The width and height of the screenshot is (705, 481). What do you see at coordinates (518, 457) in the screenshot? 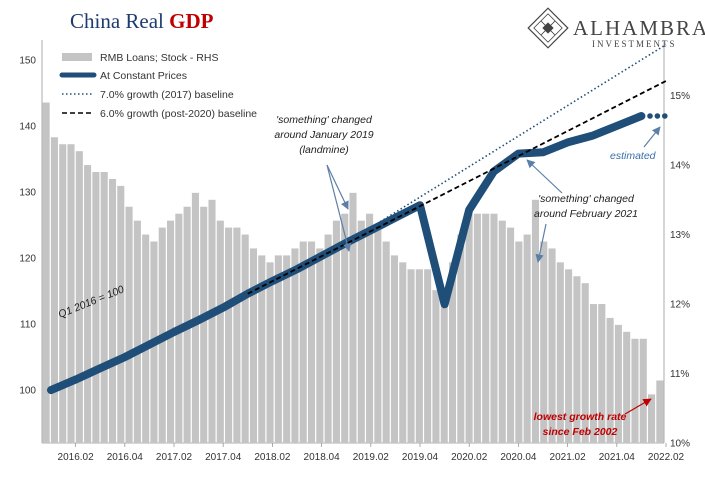
I see `x-tick-label: 2020.04` at bounding box center [518, 457].